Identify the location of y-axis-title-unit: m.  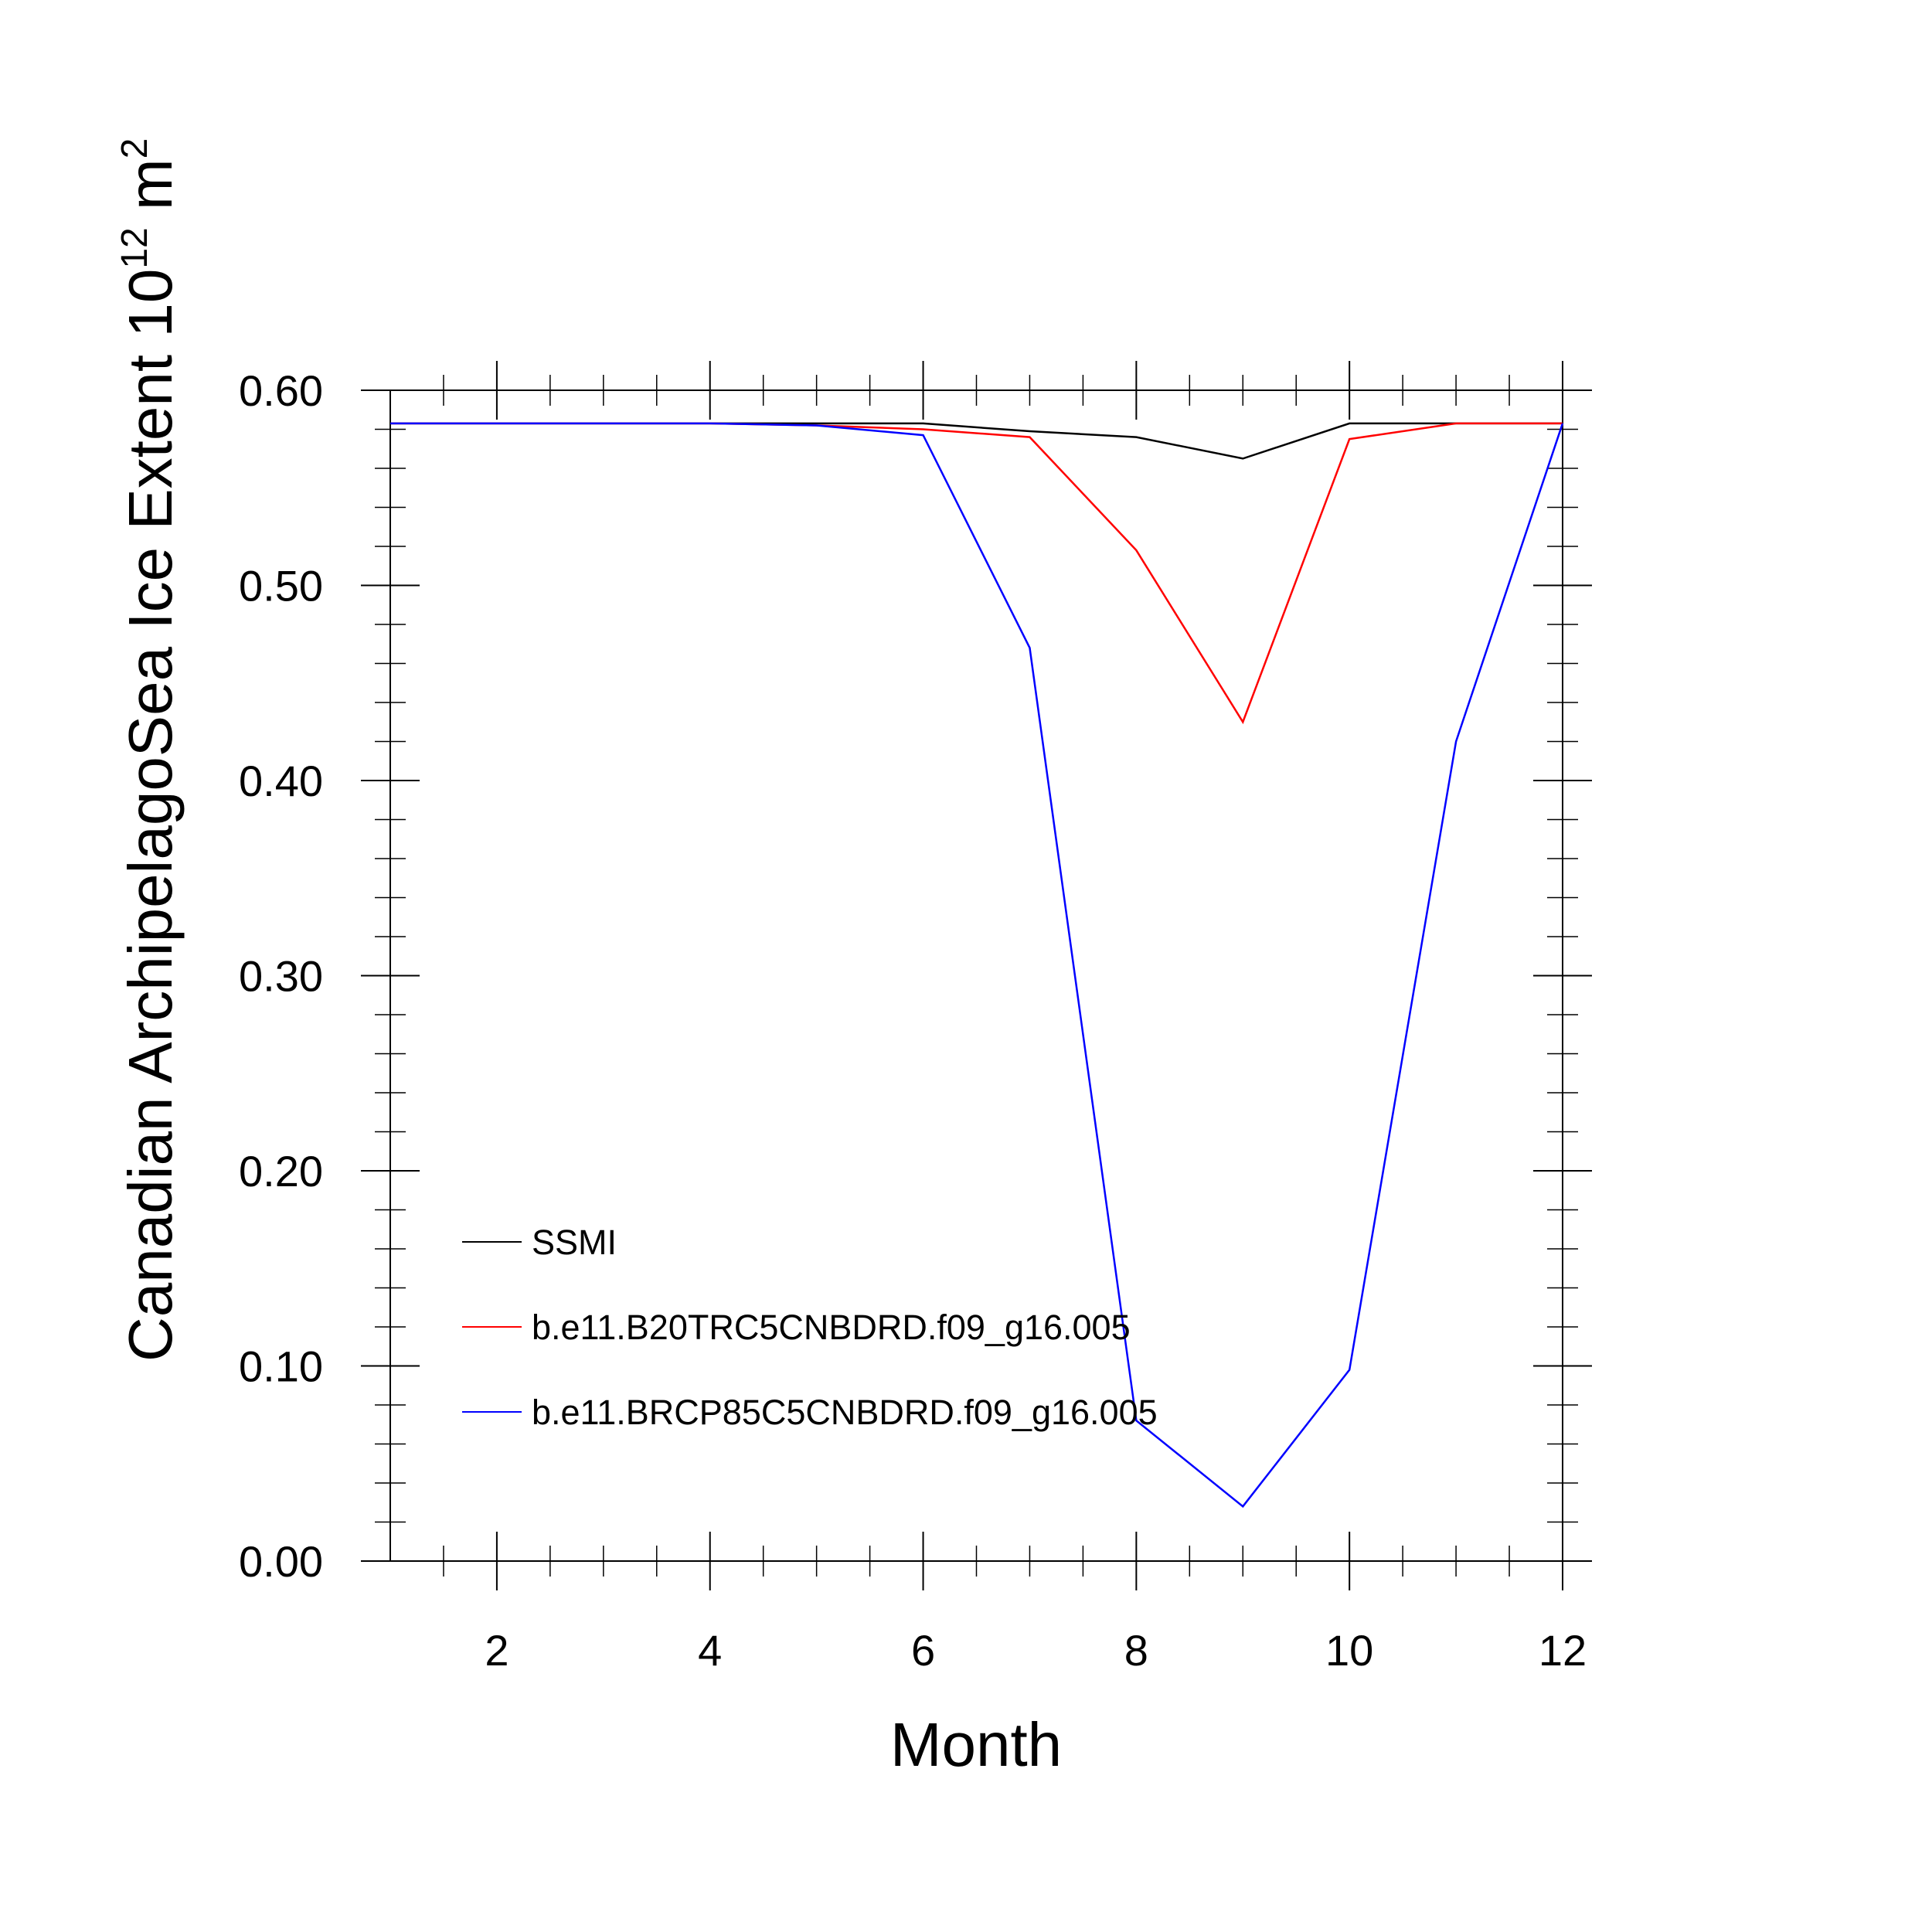
(151, 192).